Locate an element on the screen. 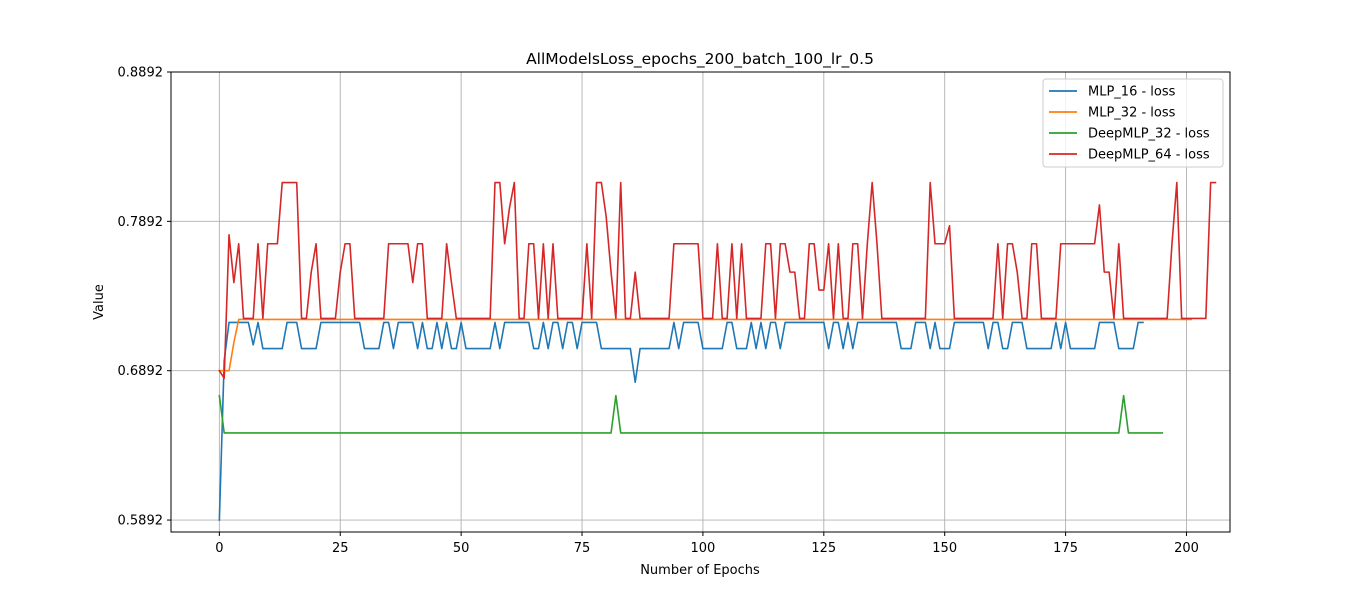 The width and height of the screenshot is (1366, 599). x-tick-label: 200 is located at coordinates (1186, 548).